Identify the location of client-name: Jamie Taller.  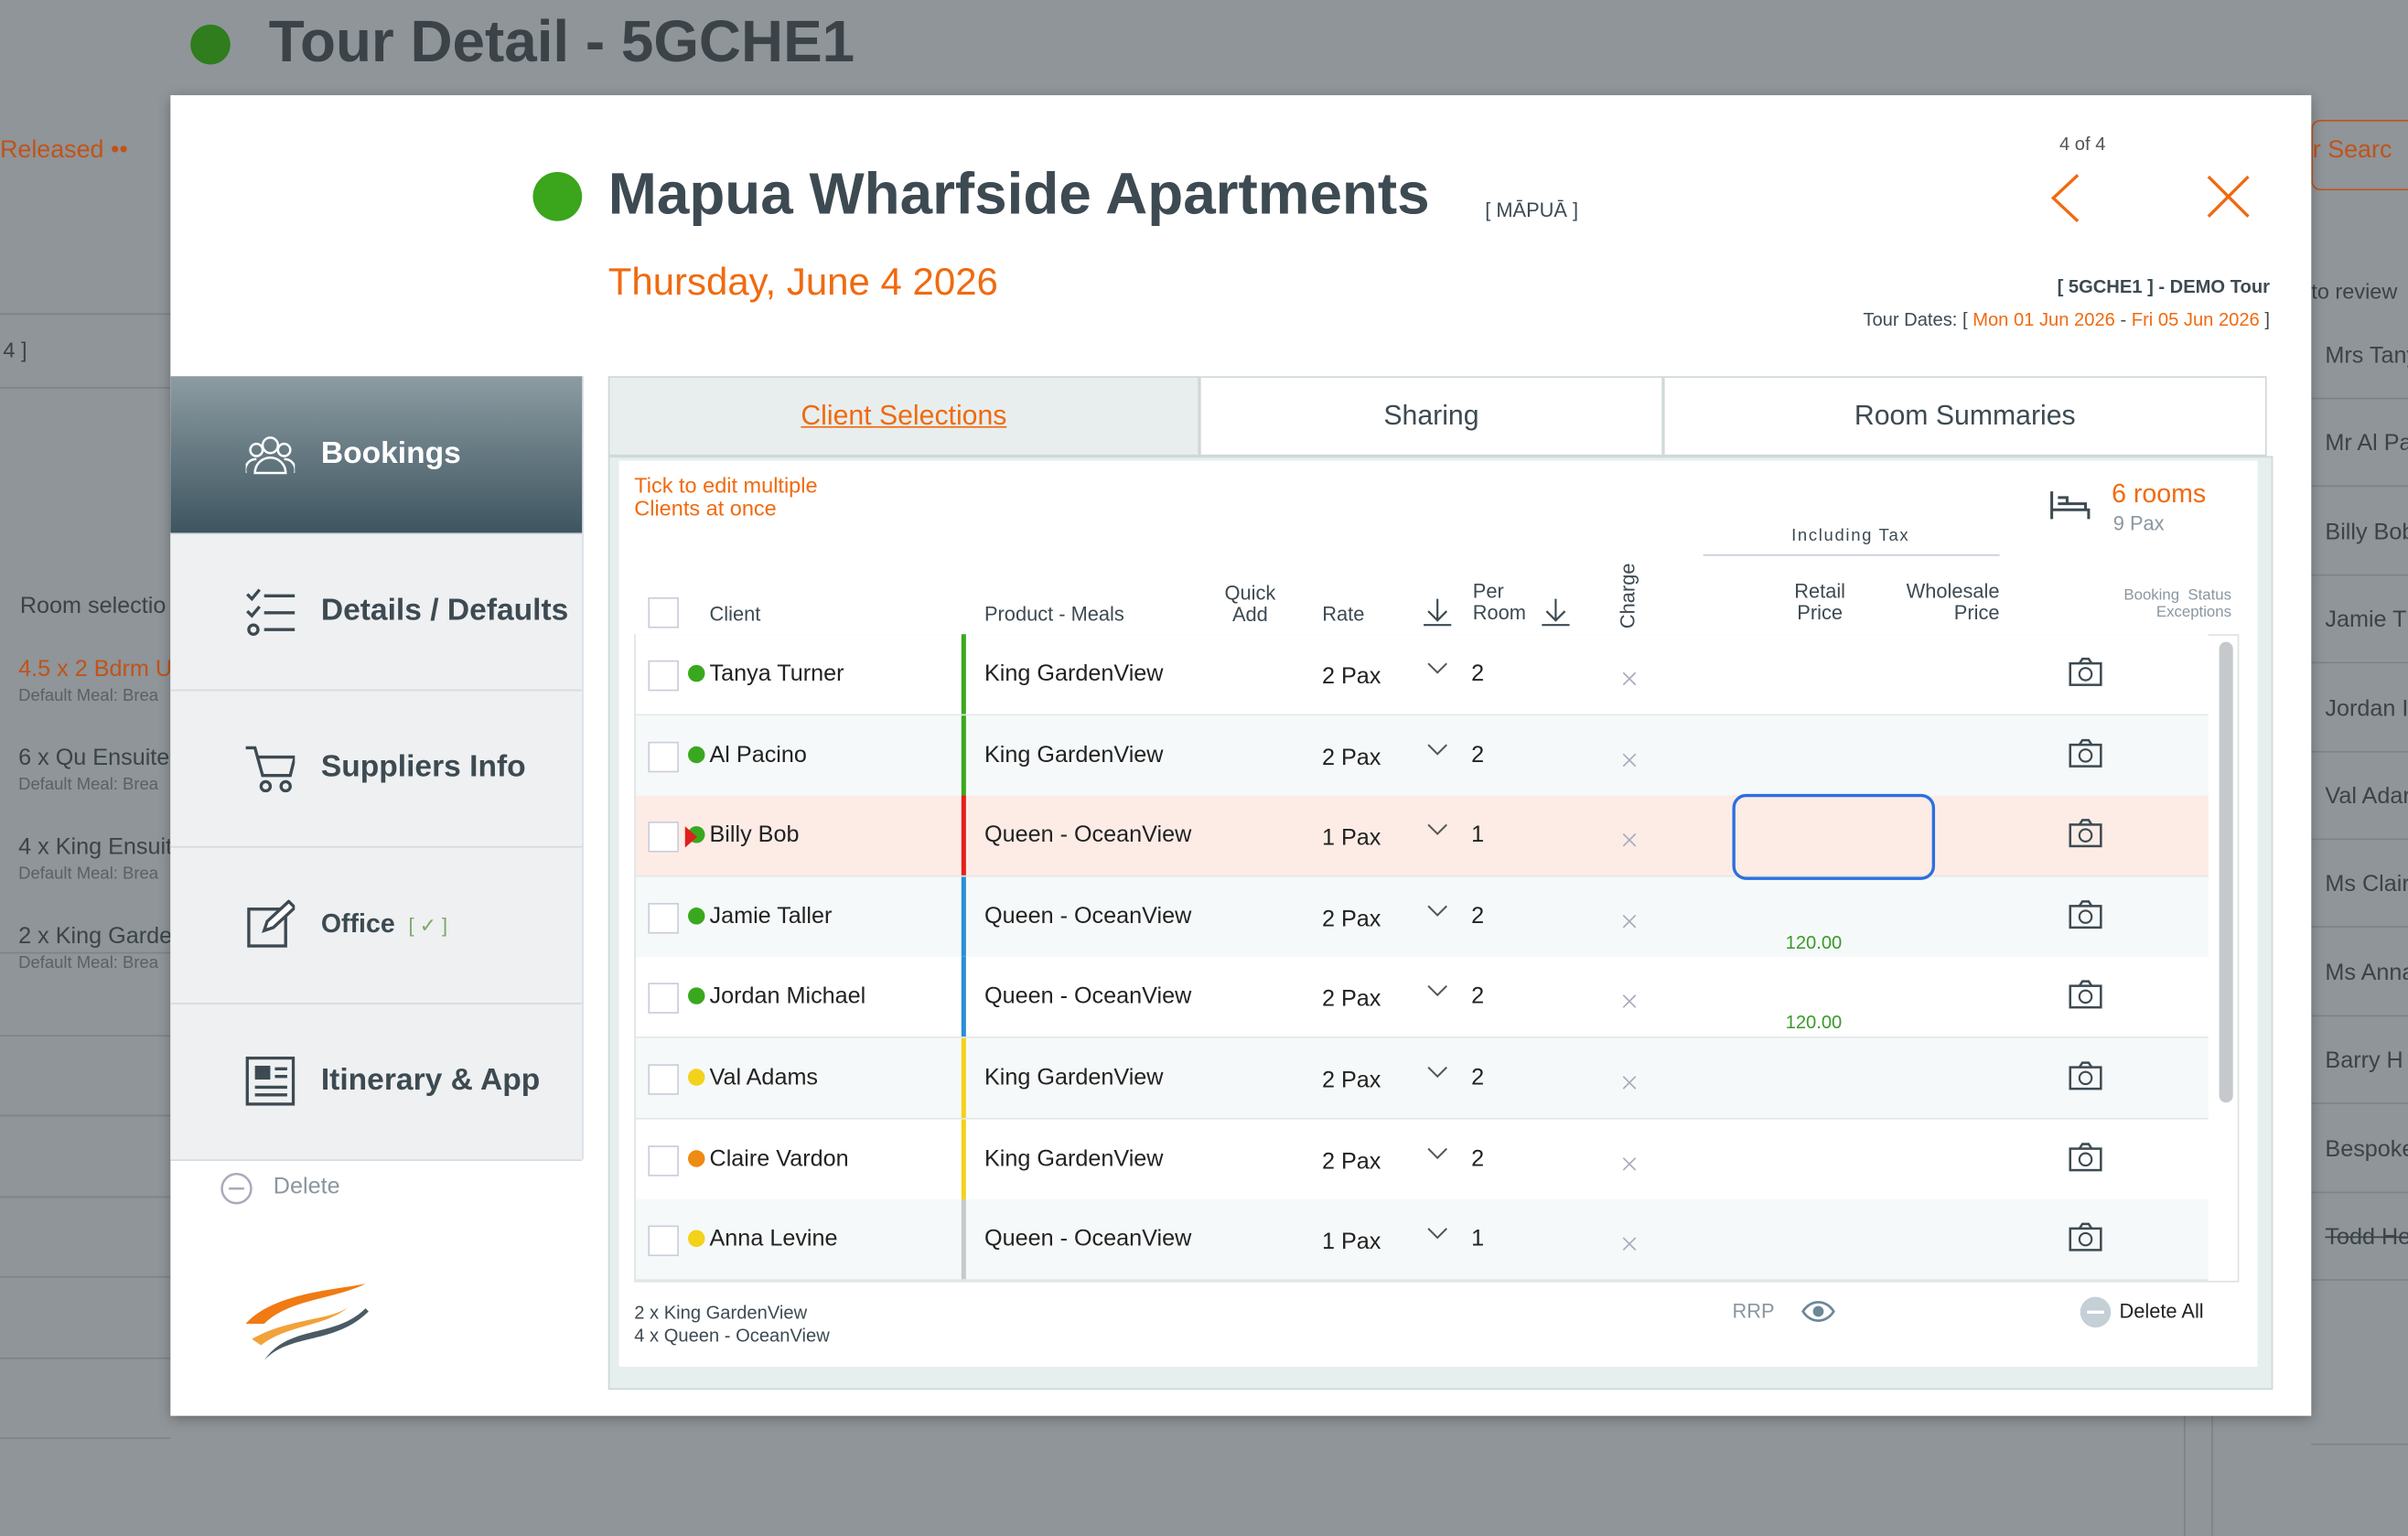
(771, 915).